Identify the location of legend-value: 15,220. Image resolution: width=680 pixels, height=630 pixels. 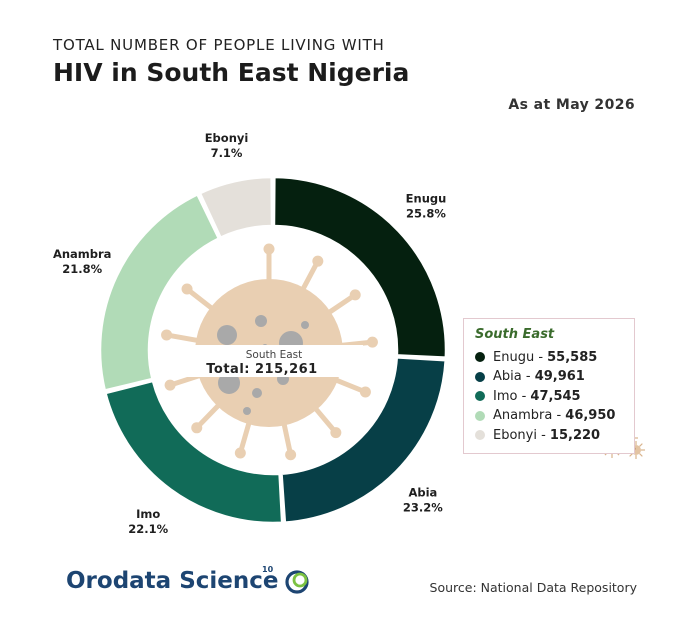
(575, 435).